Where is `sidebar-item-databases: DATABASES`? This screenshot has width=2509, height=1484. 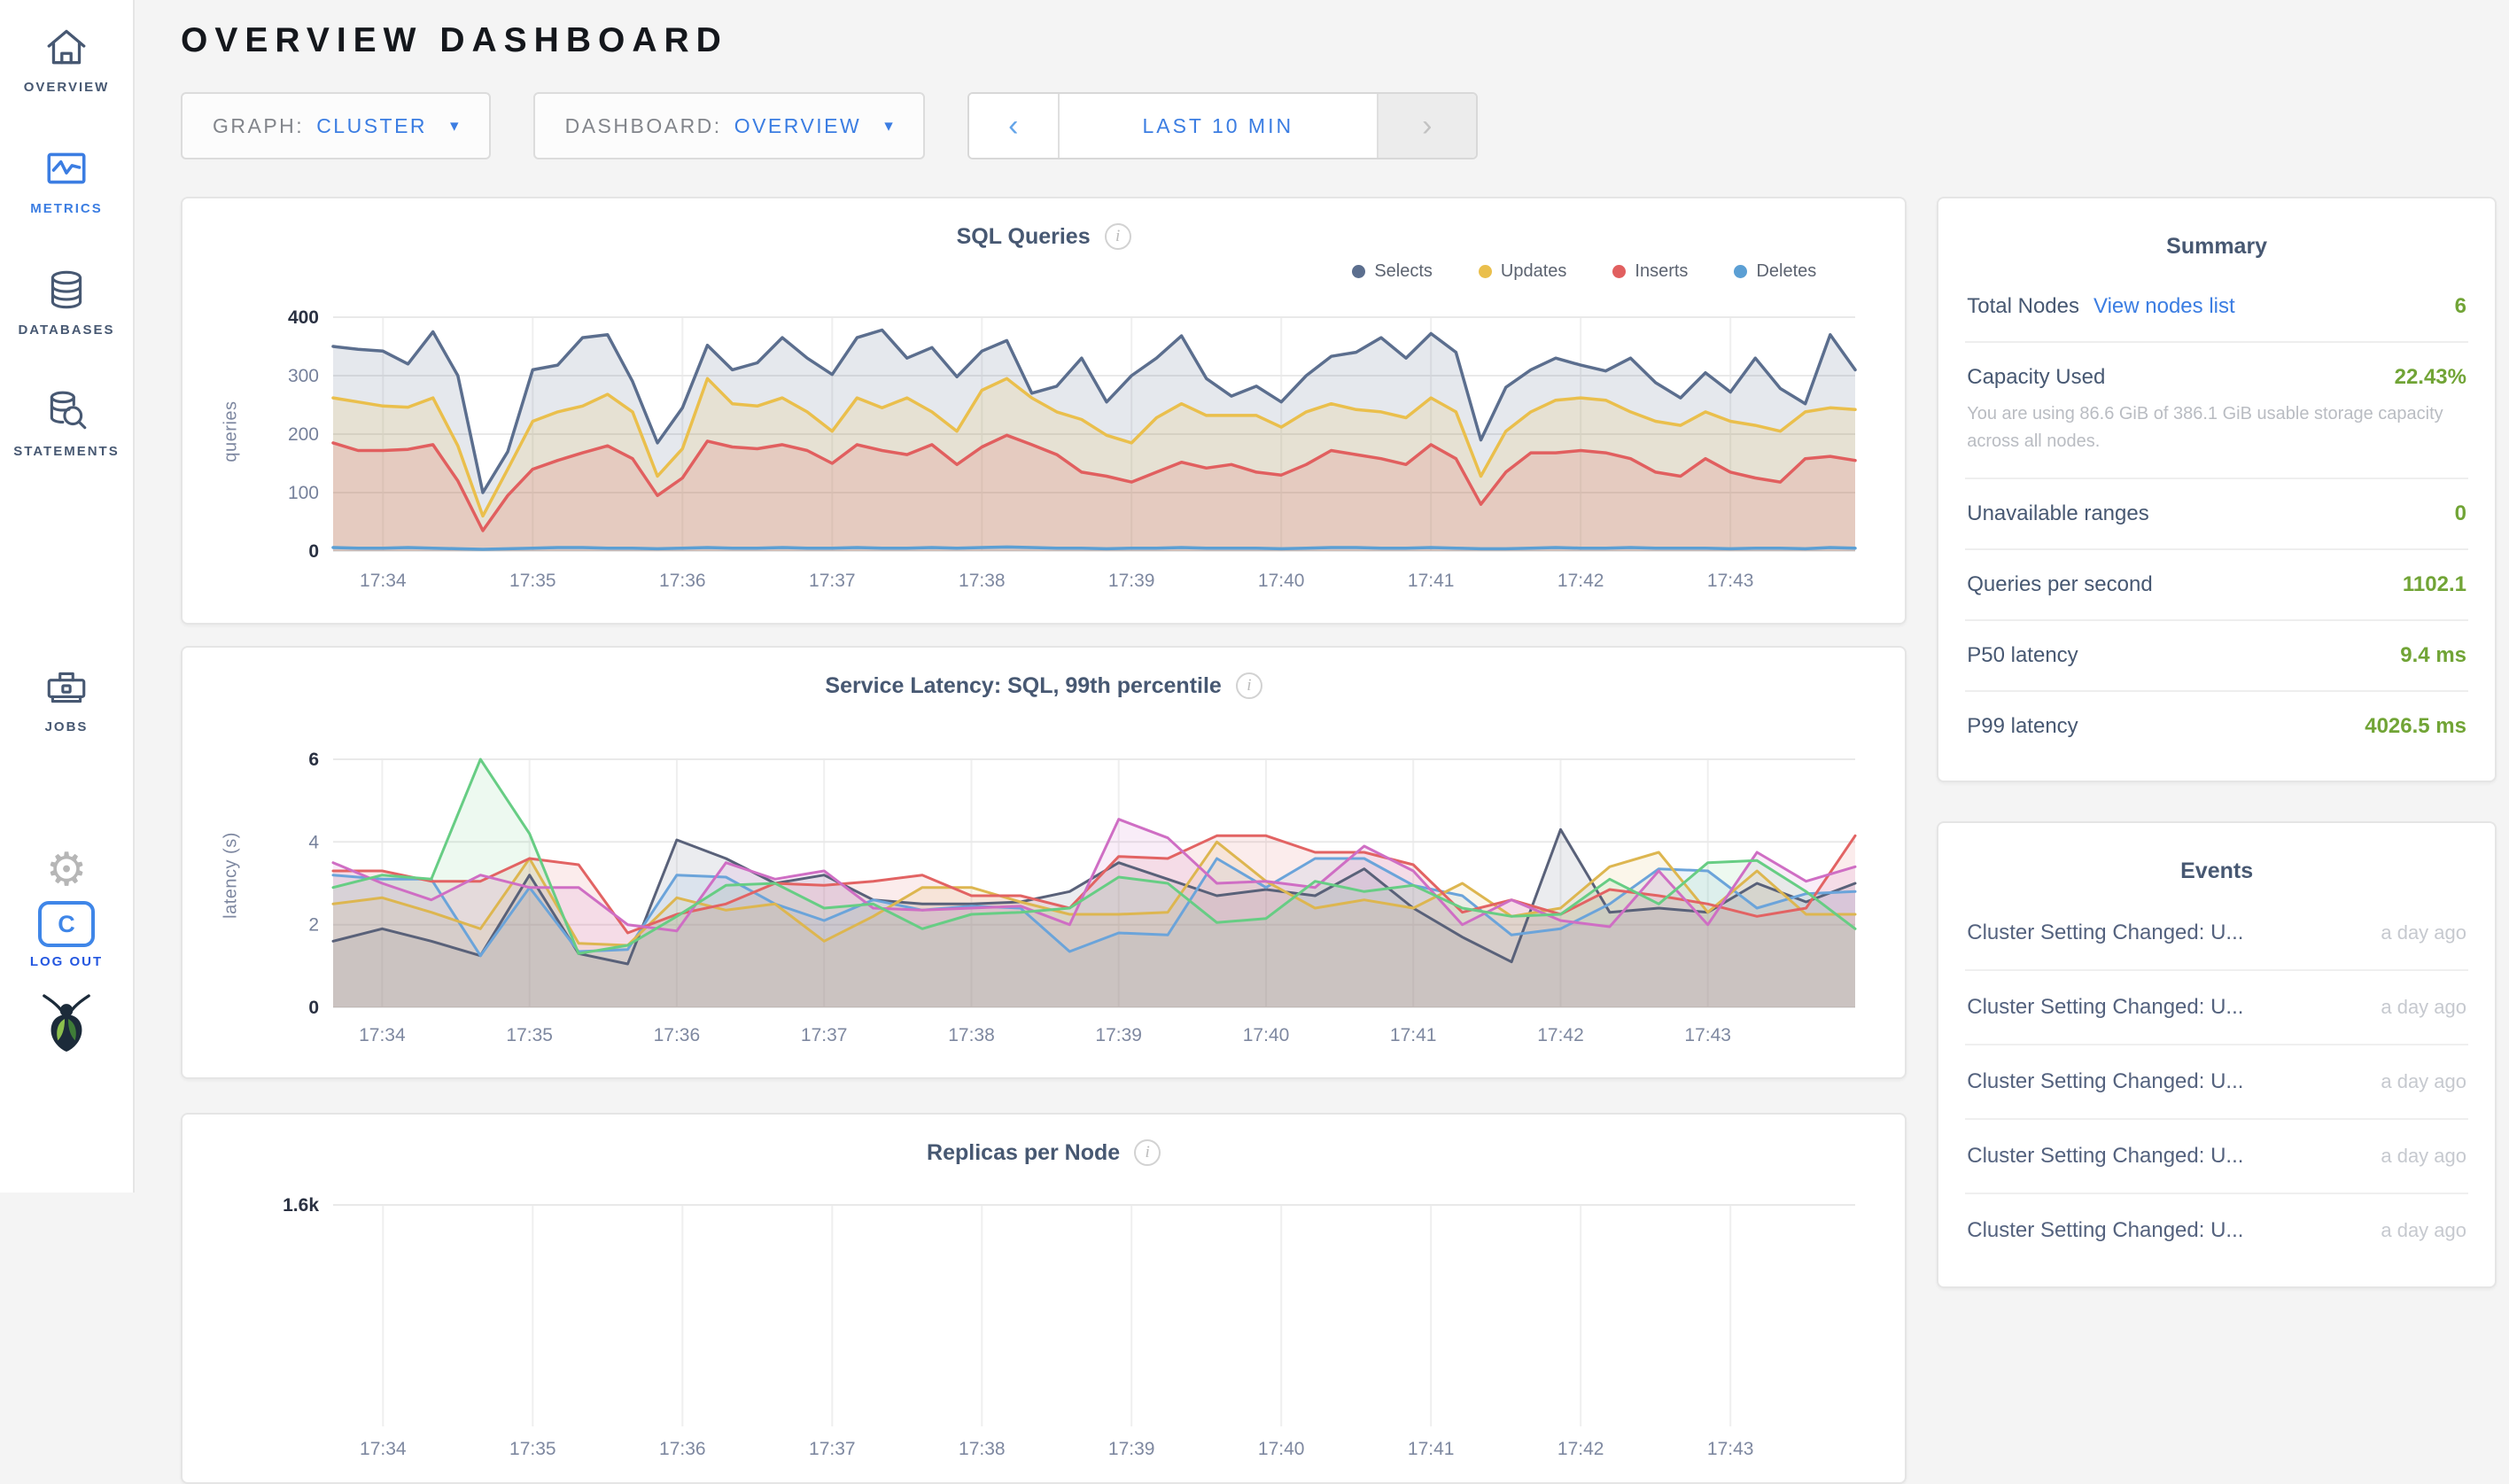
sidebar-item-databases: DATABASES is located at coordinates (66, 302).